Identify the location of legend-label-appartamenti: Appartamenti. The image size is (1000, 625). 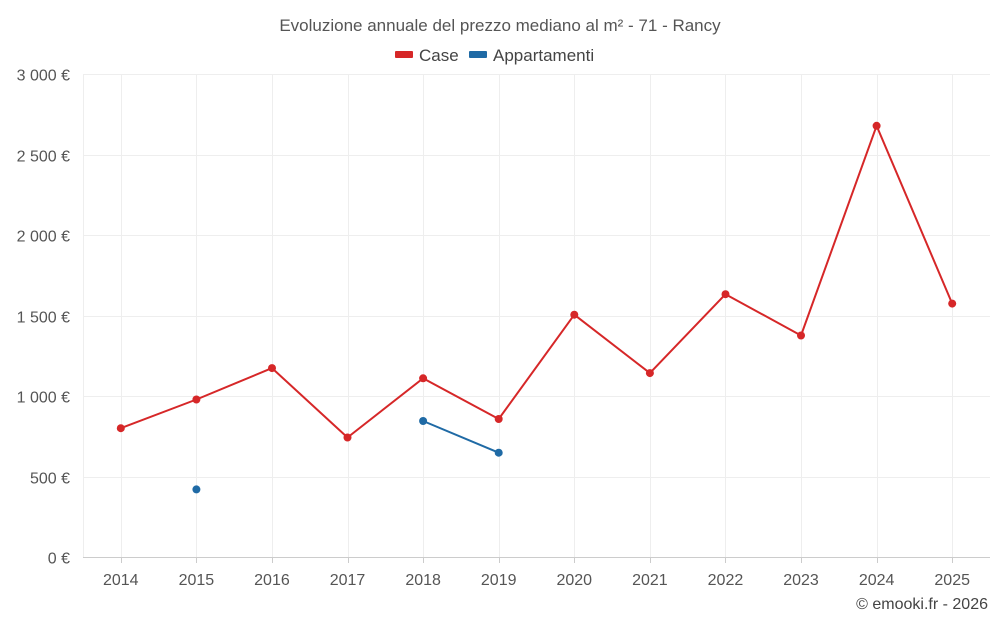
(543, 55).